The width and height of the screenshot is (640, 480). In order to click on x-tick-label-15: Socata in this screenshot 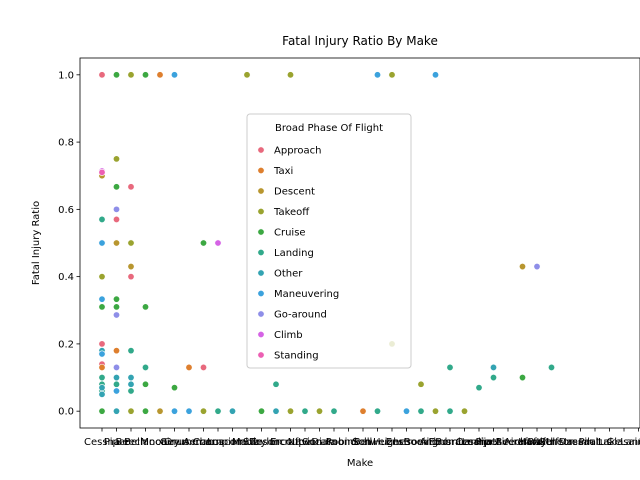, I will do `click(319, 442)`.